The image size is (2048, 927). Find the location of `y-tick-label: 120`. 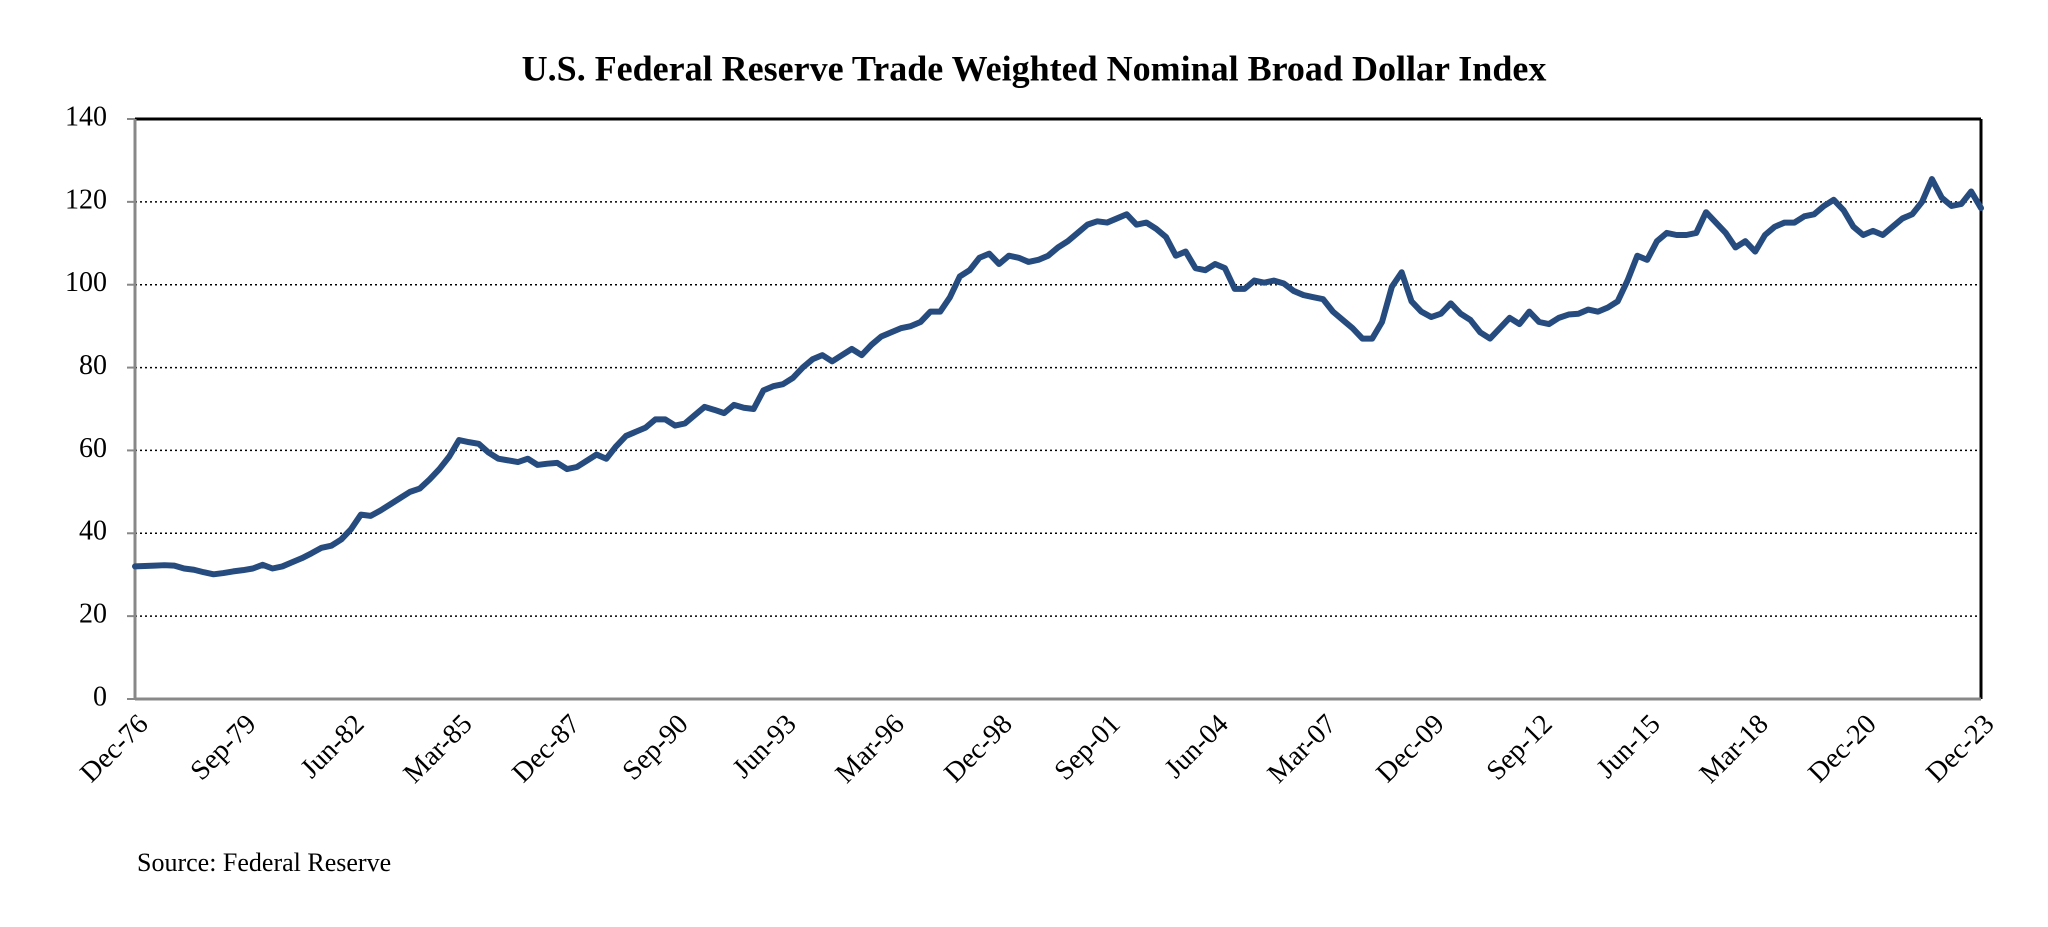

y-tick-label: 120 is located at coordinates (86, 199).